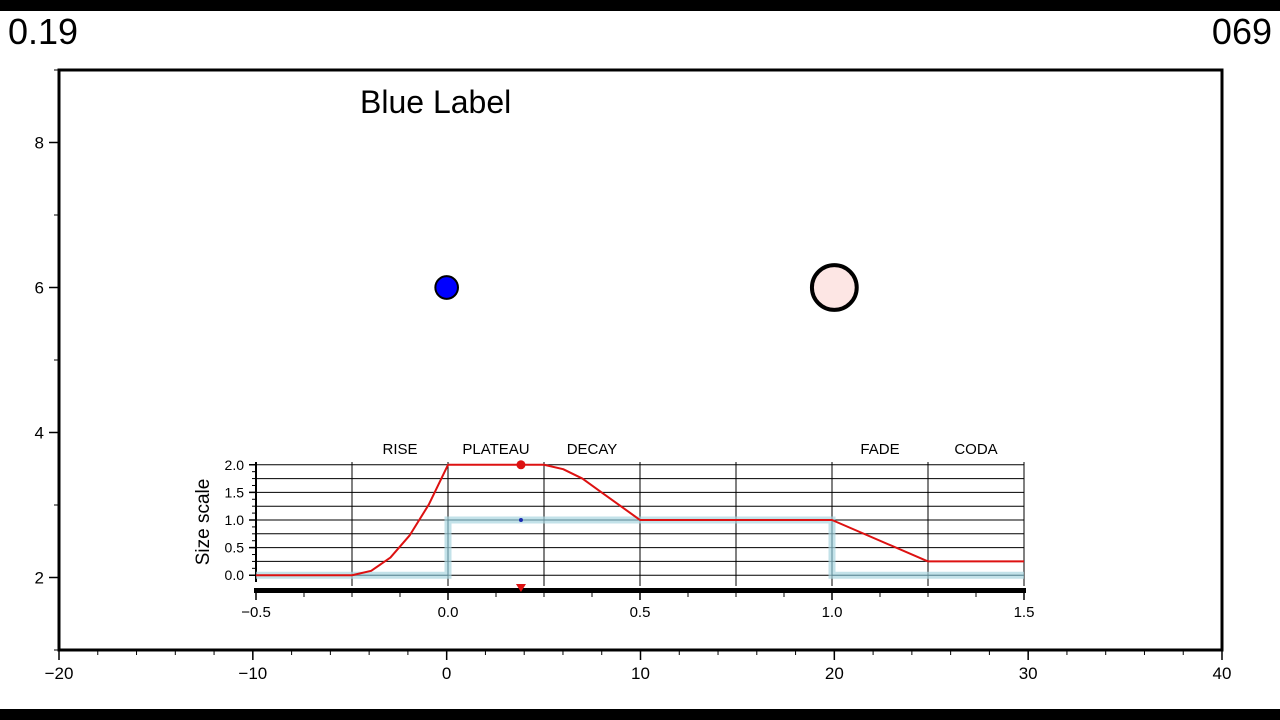 This screenshot has width=1280, height=720. What do you see at coordinates (252, 673) in the screenshot?
I see `x-tick-label: −10` at bounding box center [252, 673].